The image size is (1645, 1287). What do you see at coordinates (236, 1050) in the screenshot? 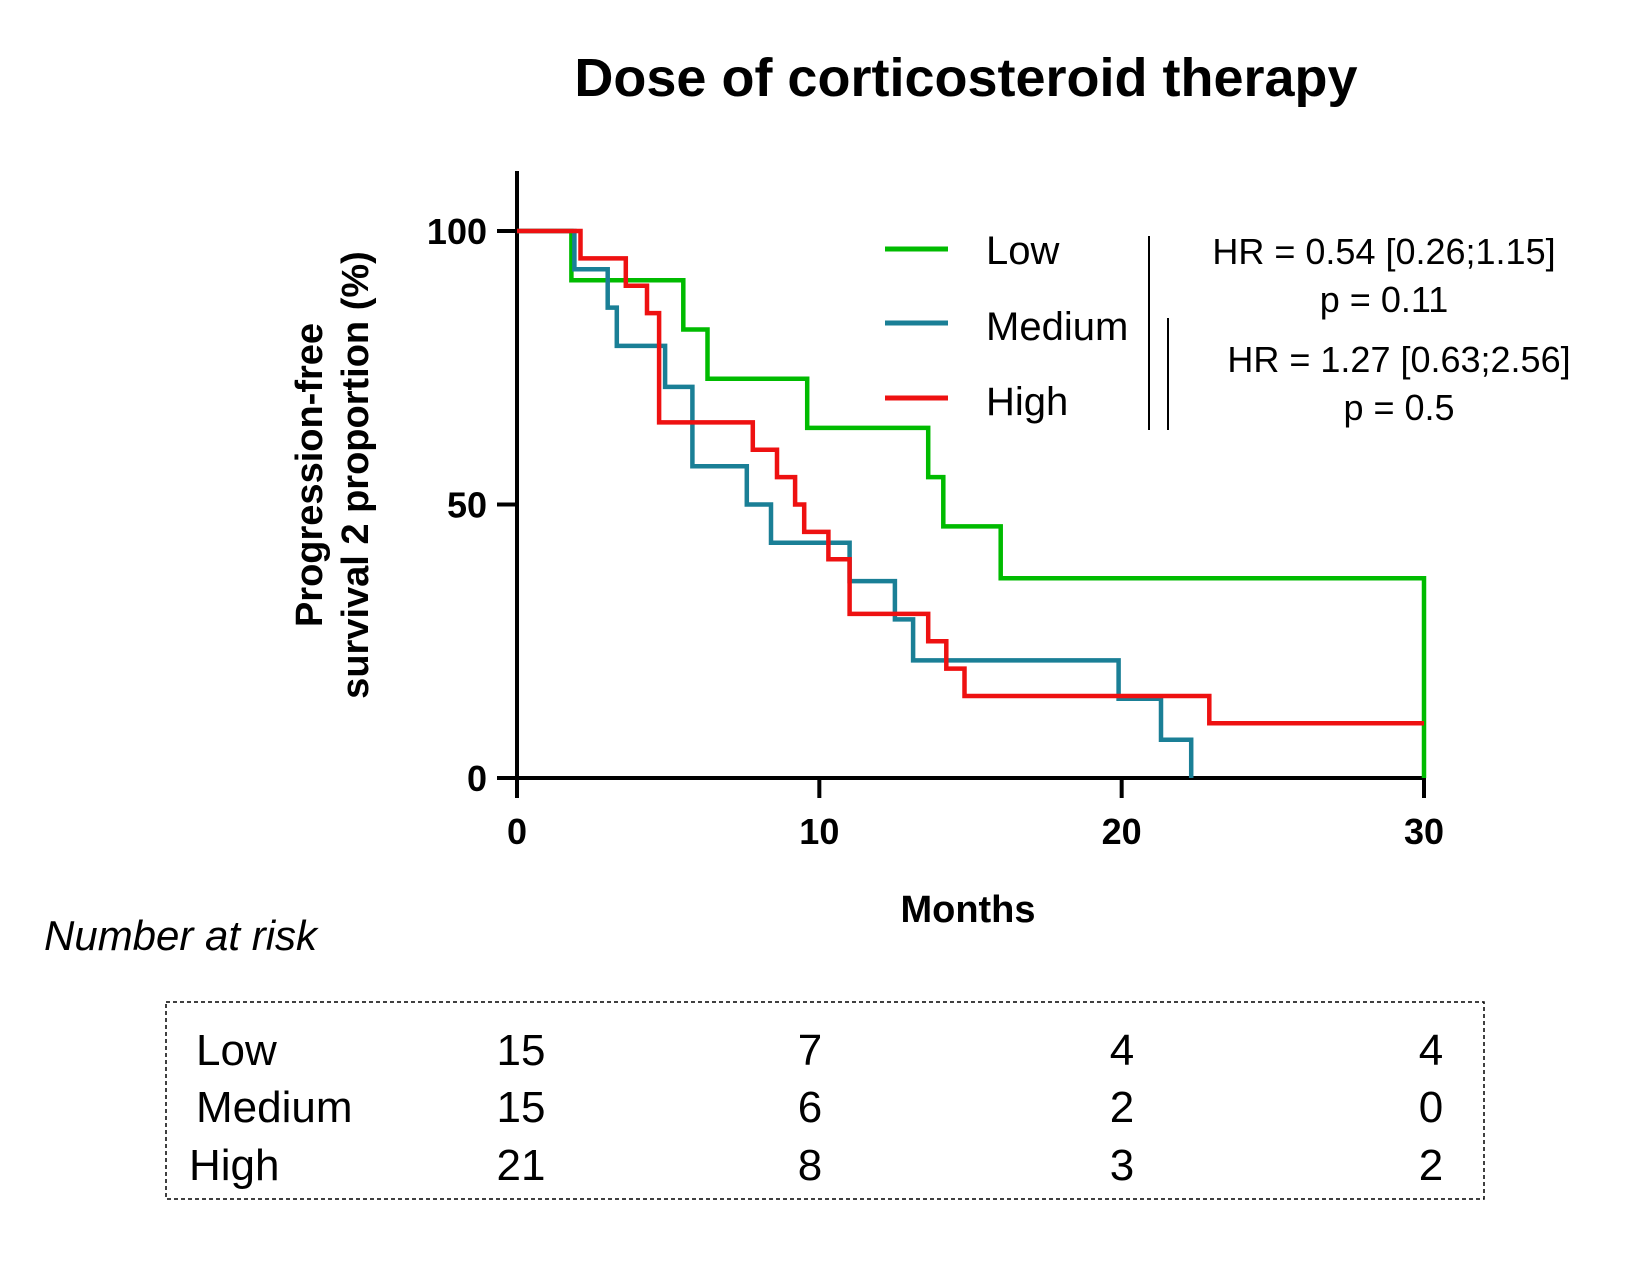
I see `risk-row-label: Low` at bounding box center [236, 1050].